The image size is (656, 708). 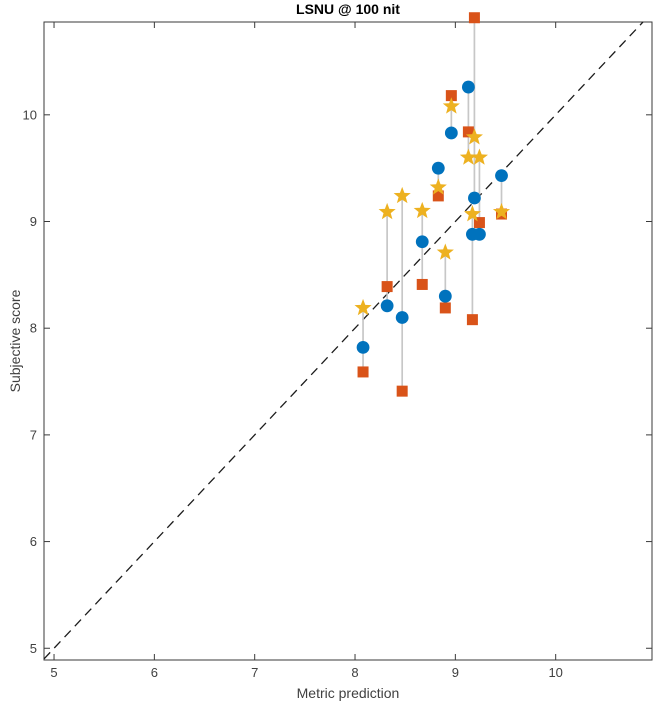 What do you see at coordinates (154, 672) in the screenshot?
I see `x-tick-label: 6` at bounding box center [154, 672].